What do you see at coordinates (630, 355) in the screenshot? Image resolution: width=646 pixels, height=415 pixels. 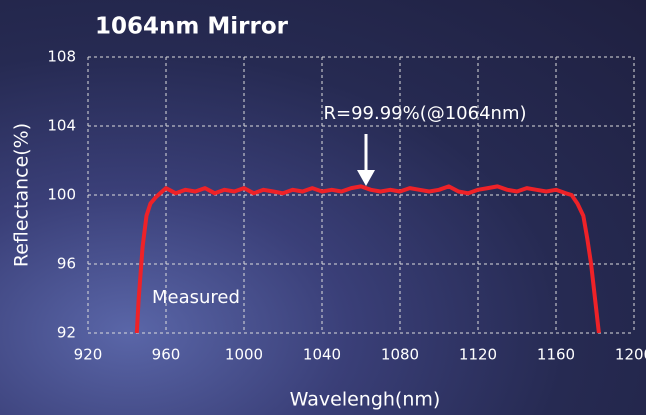 I see `x-tick-label: 1200` at bounding box center [630, 355].